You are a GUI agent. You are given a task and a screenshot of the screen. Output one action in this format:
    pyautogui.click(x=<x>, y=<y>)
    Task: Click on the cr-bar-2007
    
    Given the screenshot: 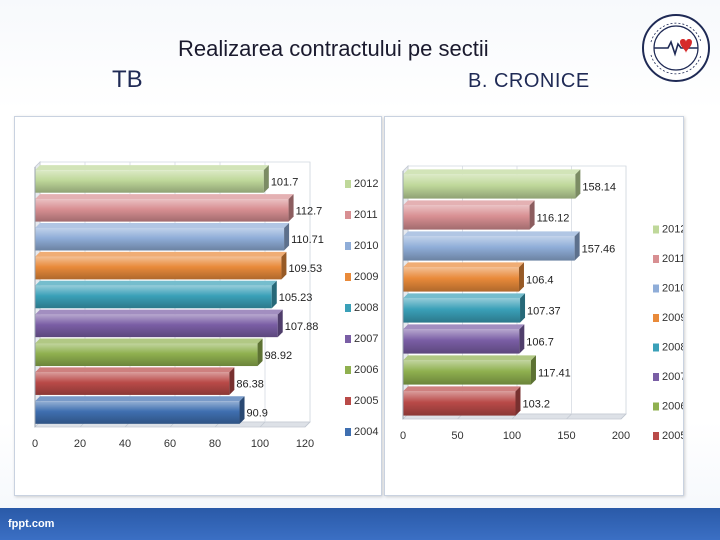 What is the action you would take?
    pyautogui.click(x=464, y=339)
    